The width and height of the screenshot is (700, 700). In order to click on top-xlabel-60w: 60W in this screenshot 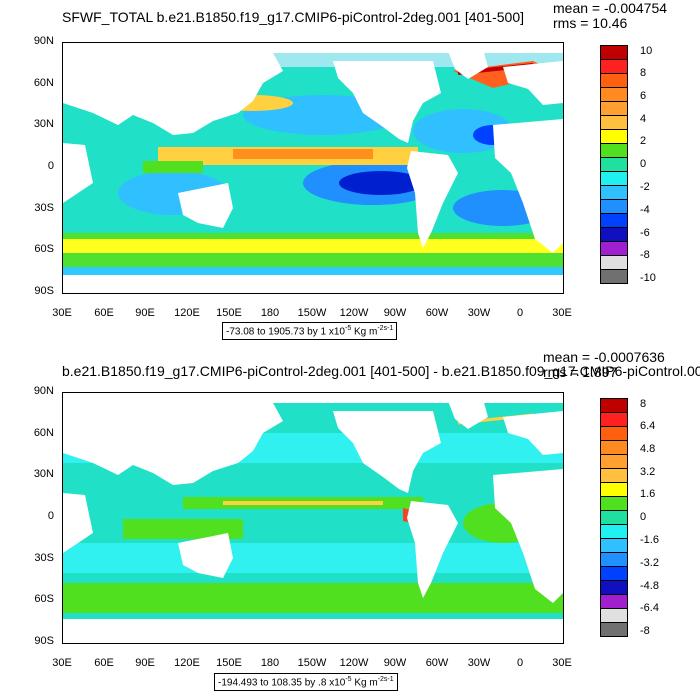, I will do `click(437, 313)`.